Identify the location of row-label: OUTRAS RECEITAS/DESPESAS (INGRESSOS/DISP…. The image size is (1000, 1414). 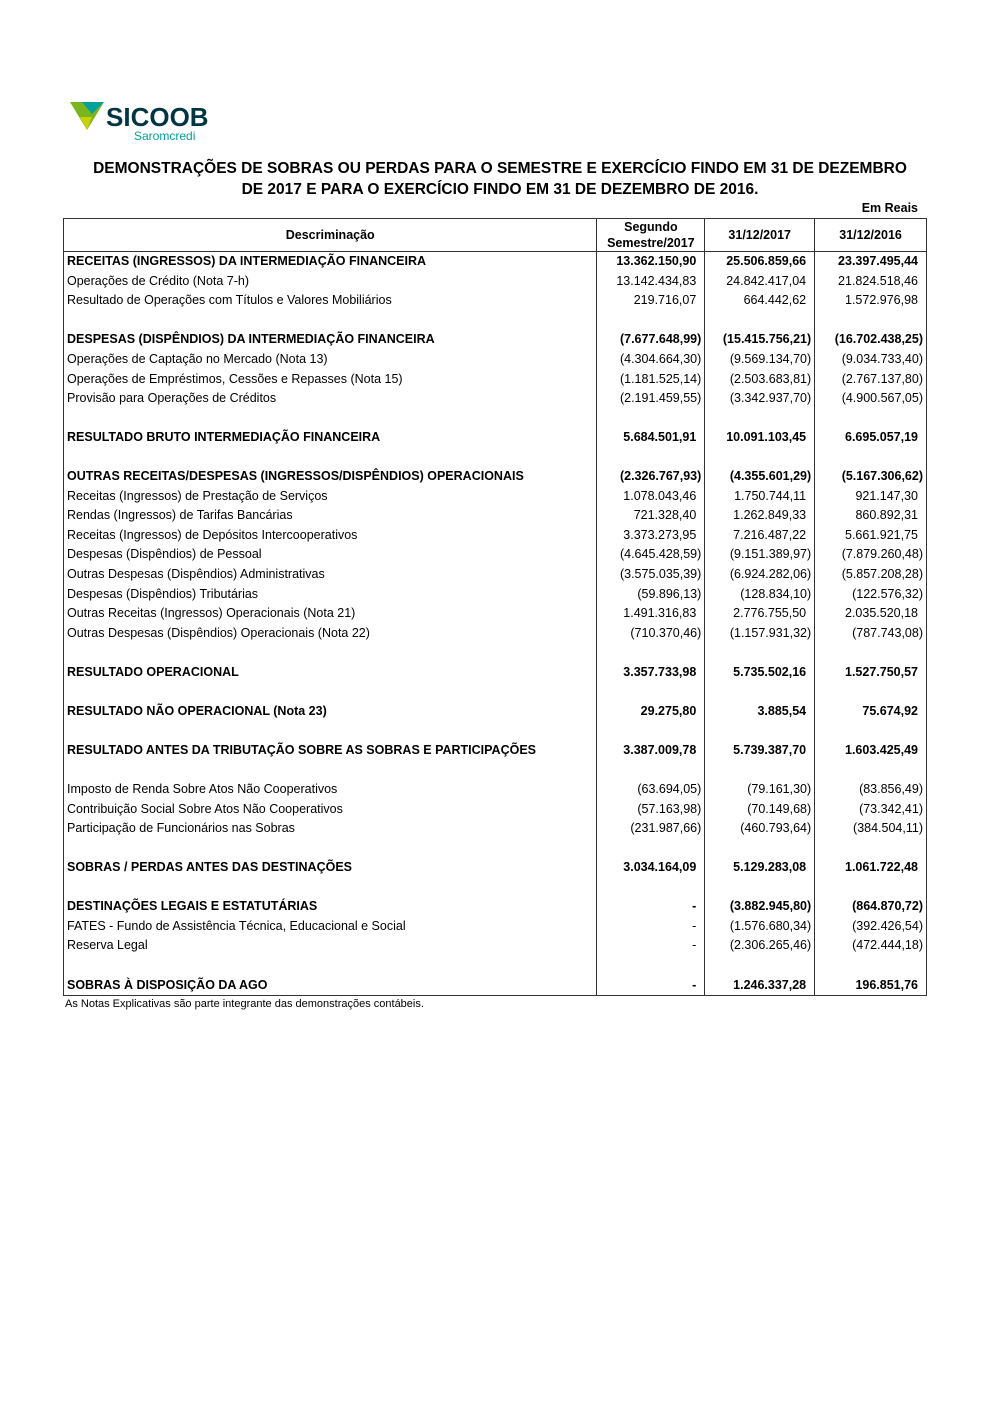
(330, 477).